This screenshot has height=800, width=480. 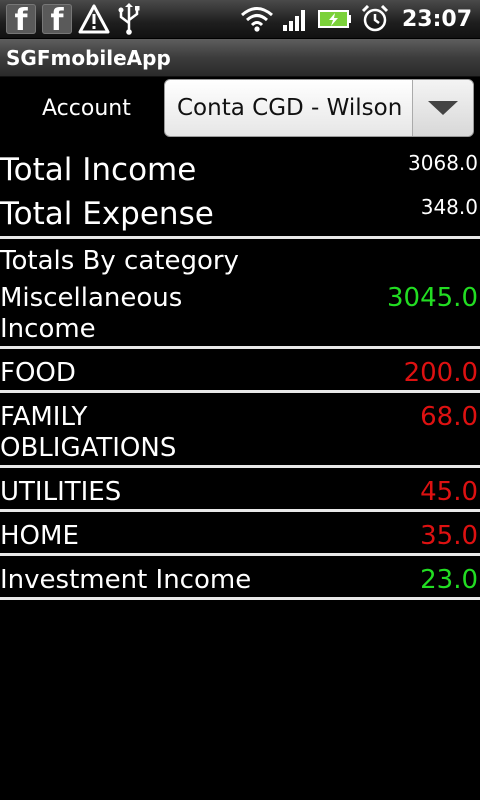 What do you see at coordinates (38, 373) in the screenshot?
I see `category-label: FOOD` at bounding box center [38, 373].